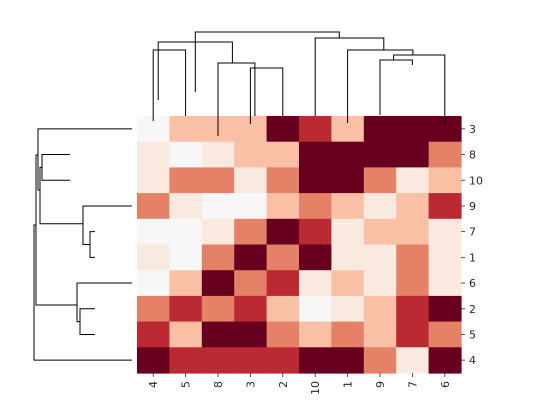  Describe the element at coordinates (299, 384) in the screenshot. I see `column-tick-labels: 4 5 8 3 2 10 1 9 7 6` at that location.